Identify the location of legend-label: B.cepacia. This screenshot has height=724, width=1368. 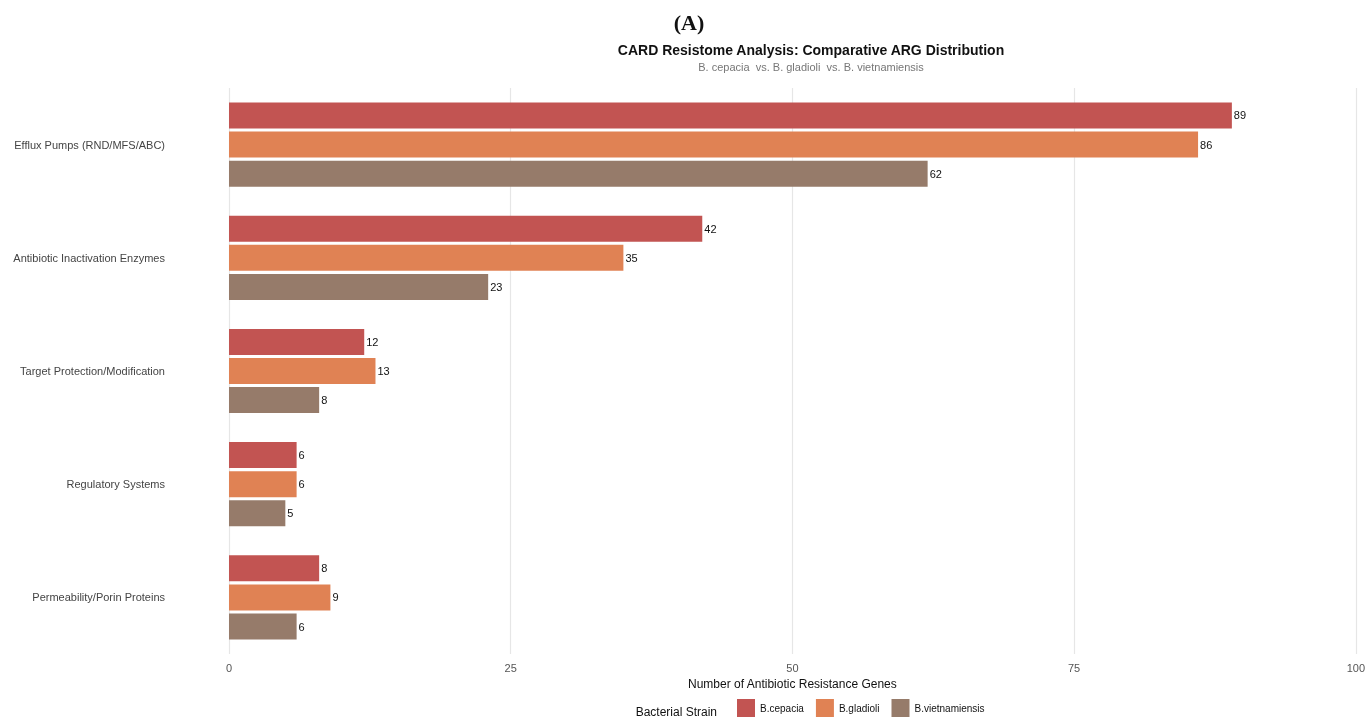
(782, 708).